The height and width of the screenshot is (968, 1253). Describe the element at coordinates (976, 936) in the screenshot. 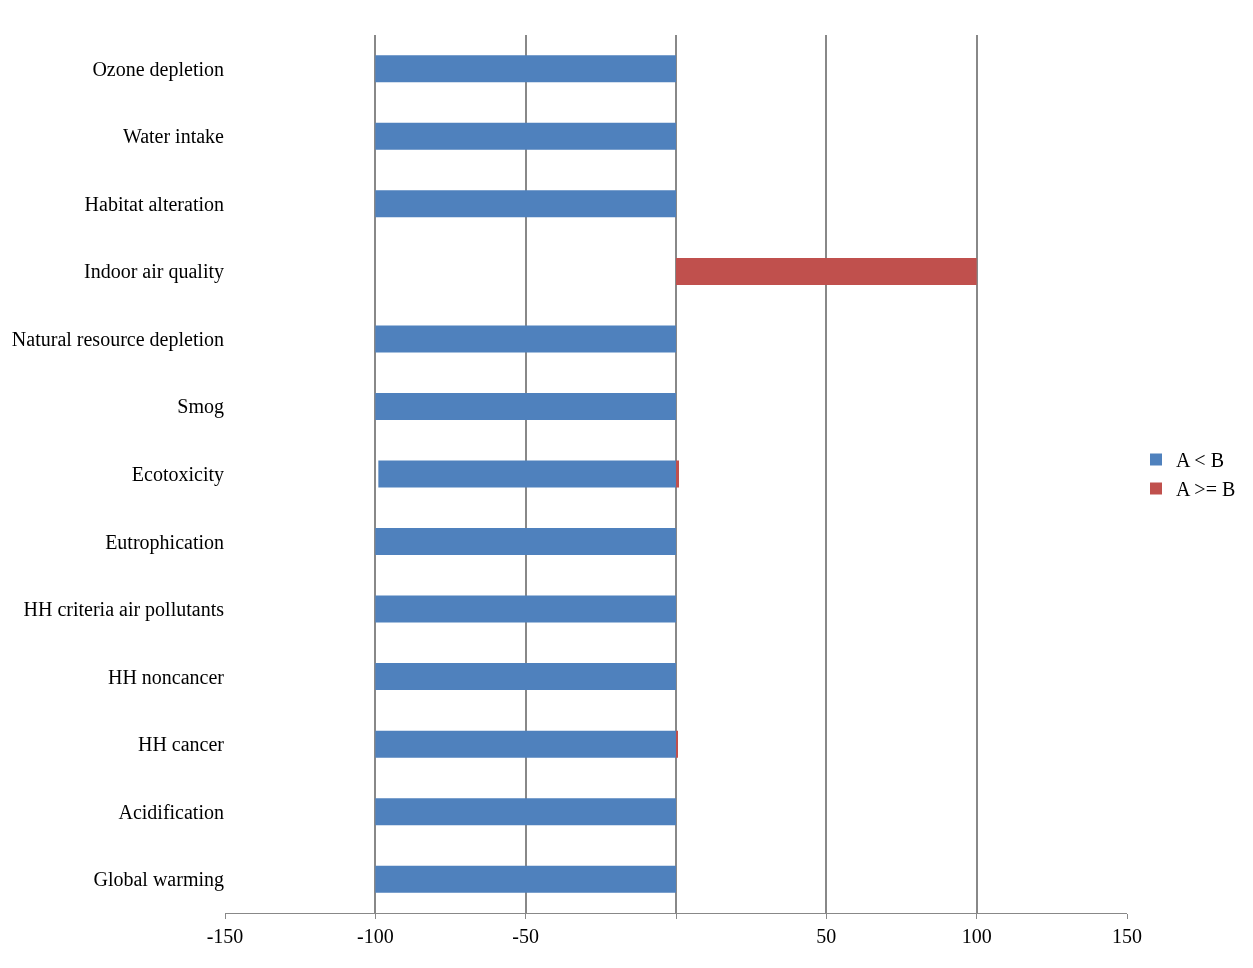

I see `x-tick-label: 100` at that location.